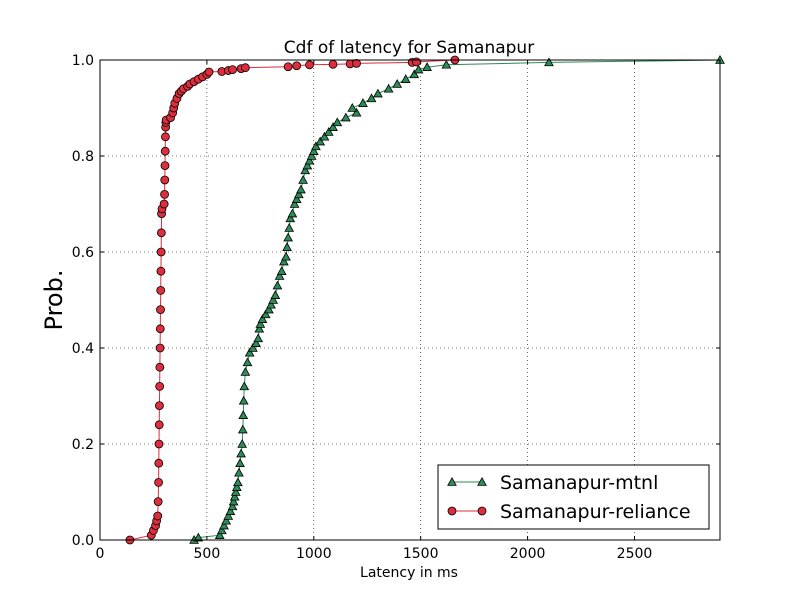 The height and width of the screenshot is (600, 800). Describe the element at coordinates (83, 253) in the screenshot. I see `y-tick-label: 0.6` at that location.